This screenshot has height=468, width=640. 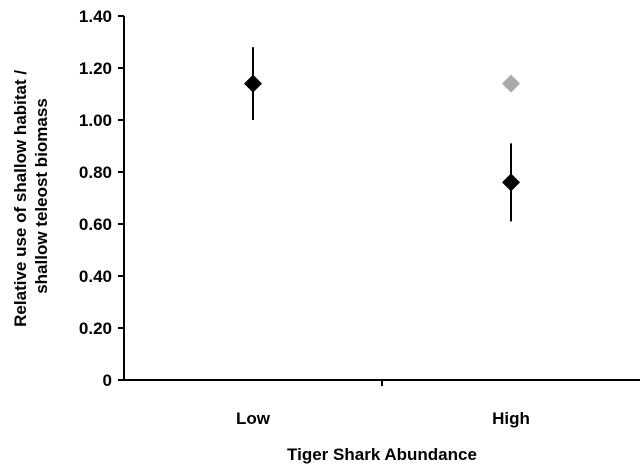 What do you see at coordinates (101, 198) in the screenshot?
I see `y-ticks: 0 0.20 0.40 0.60 0.80 1.00 1.20 1.40` at bounding box center [101, 198].